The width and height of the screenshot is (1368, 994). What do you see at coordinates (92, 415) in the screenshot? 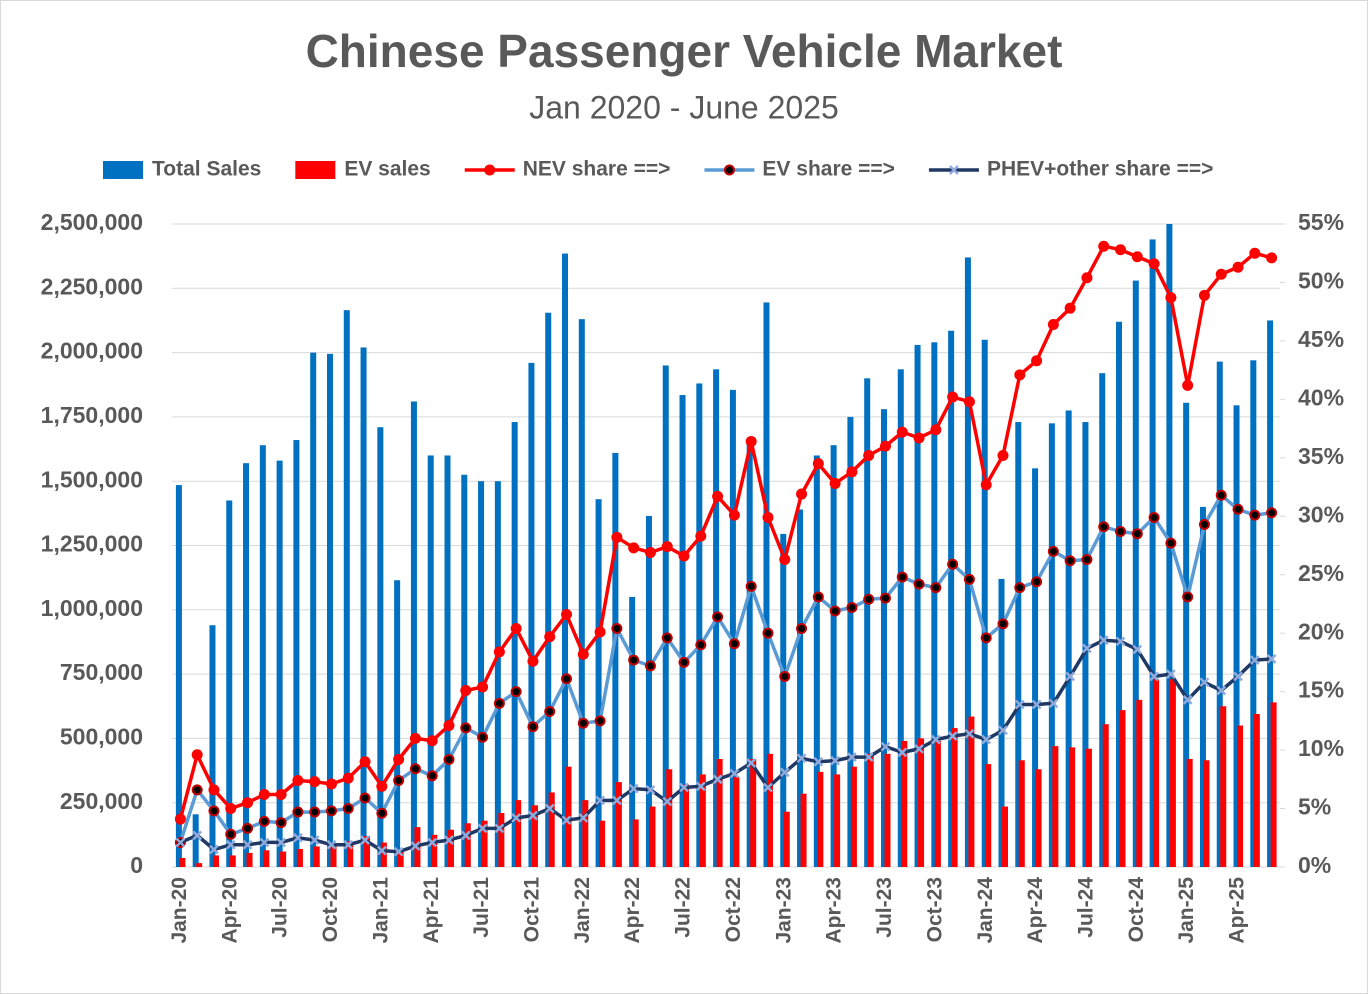
I see `y-tick-label: 1,750,000` at bounding box center [92, 415].